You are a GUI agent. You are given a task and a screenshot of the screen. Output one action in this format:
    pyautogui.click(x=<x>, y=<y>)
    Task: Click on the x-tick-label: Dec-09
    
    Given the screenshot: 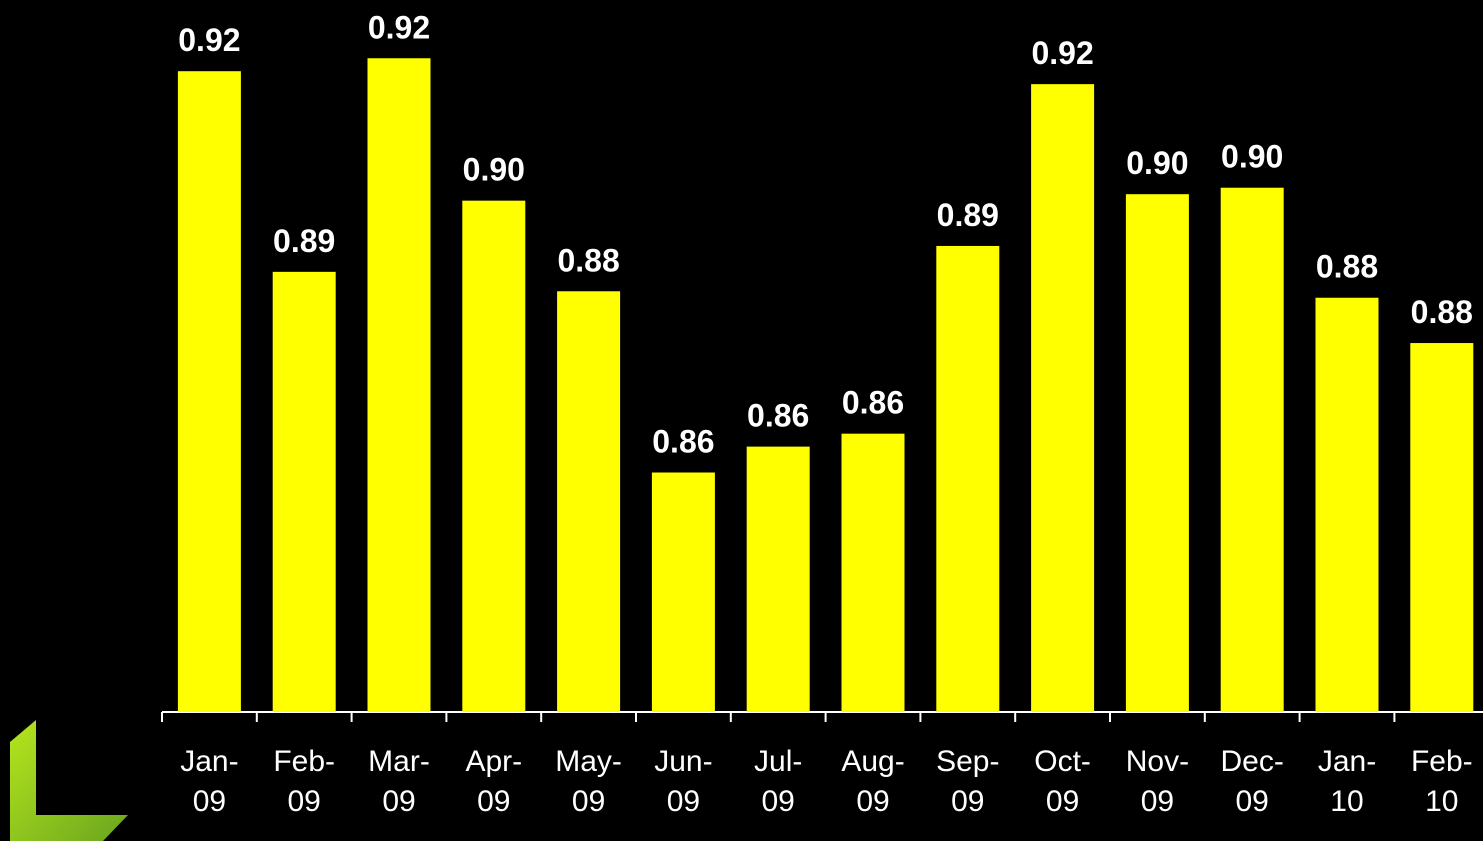 What is the action you would take?
    pyautogui.click(x=1252, y=781)
    